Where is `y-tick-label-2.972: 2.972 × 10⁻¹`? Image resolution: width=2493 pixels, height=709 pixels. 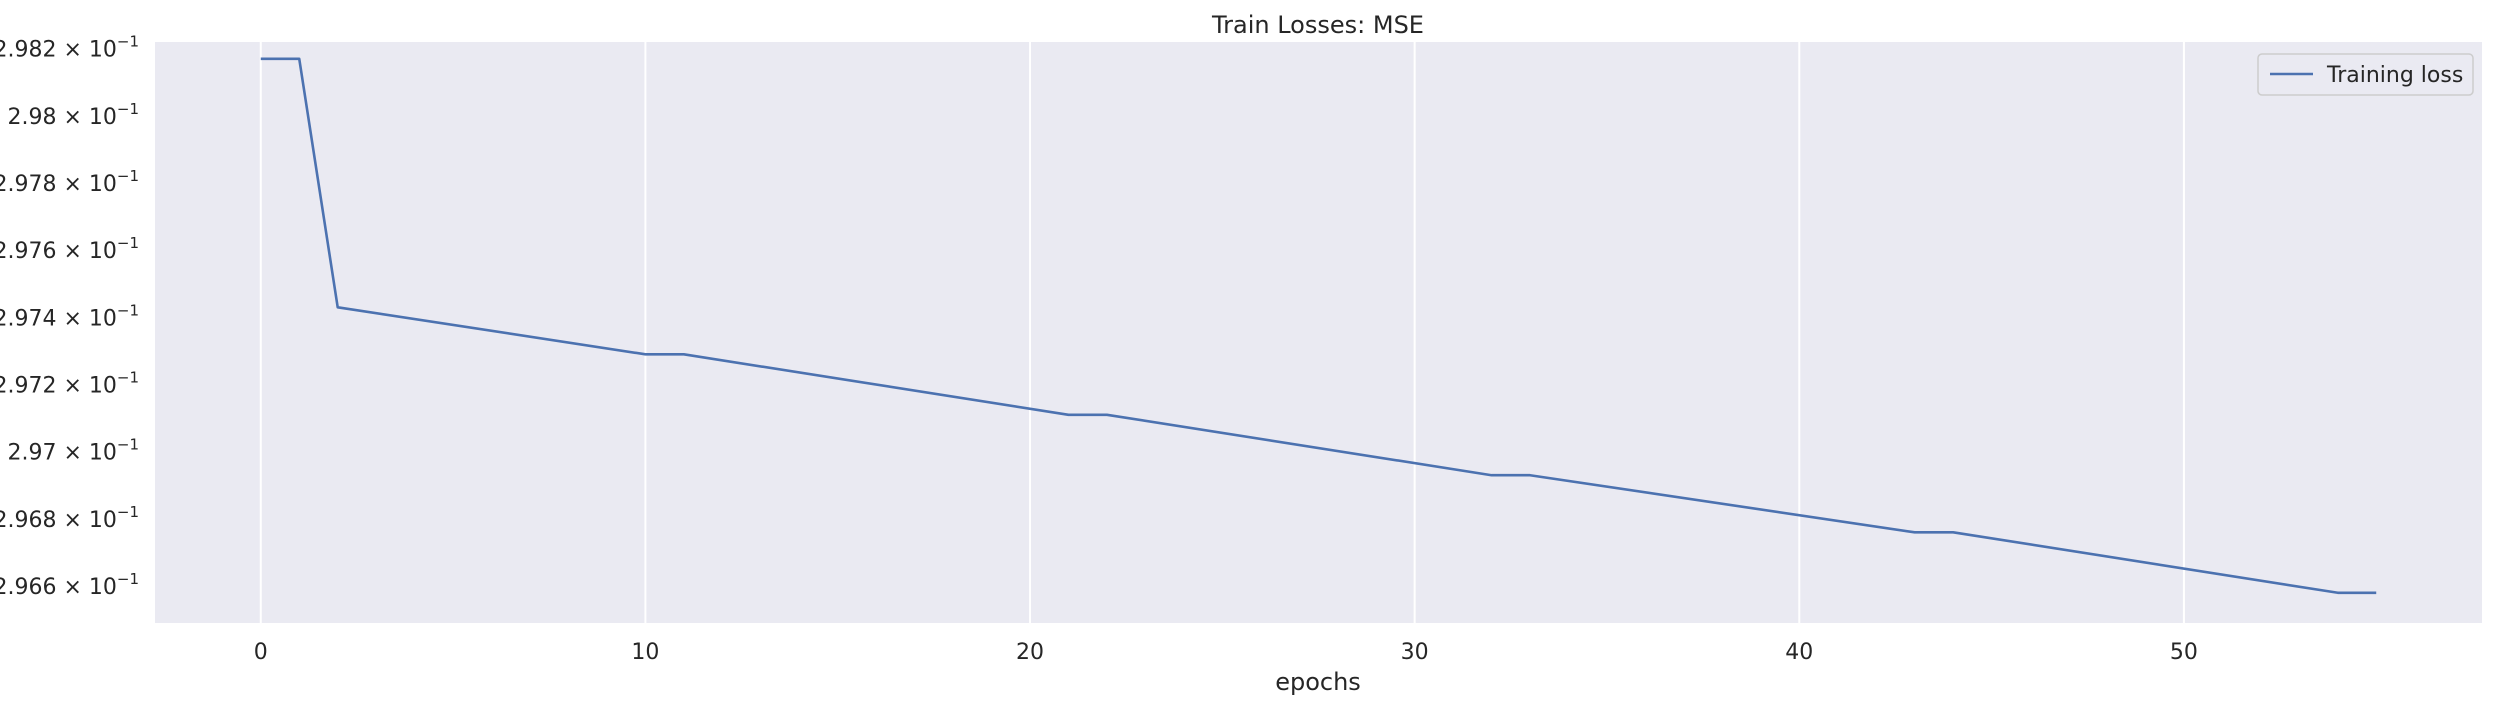
y-tick-label-2.972: 2.972 × 10⁻¹ is located at coordinates (69, 384).